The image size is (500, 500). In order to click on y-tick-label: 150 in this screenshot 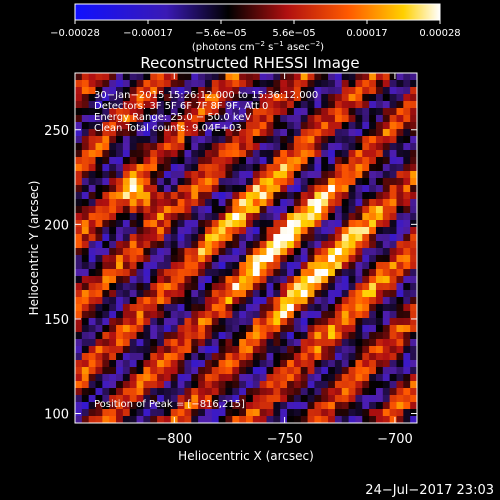, I will do `click(56, 320)`.